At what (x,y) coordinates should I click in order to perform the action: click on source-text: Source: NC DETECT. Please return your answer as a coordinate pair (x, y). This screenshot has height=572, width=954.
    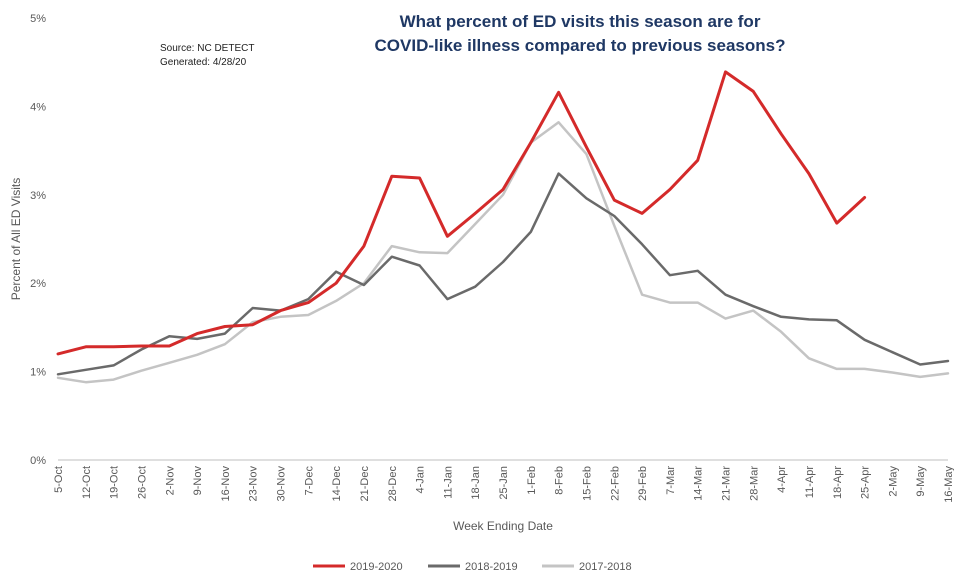
    Looking at the image, I should click on (207, 48).